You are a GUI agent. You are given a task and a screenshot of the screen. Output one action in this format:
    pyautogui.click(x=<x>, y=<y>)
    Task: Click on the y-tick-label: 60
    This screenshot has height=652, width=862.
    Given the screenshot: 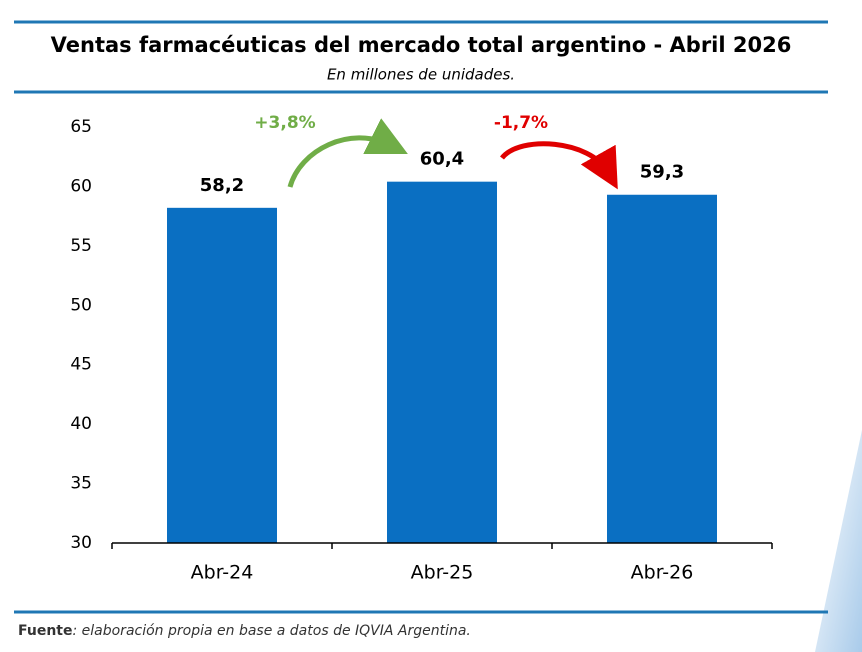 What is the action you would take?
    pyautogui.click(x=81, y=186)
    